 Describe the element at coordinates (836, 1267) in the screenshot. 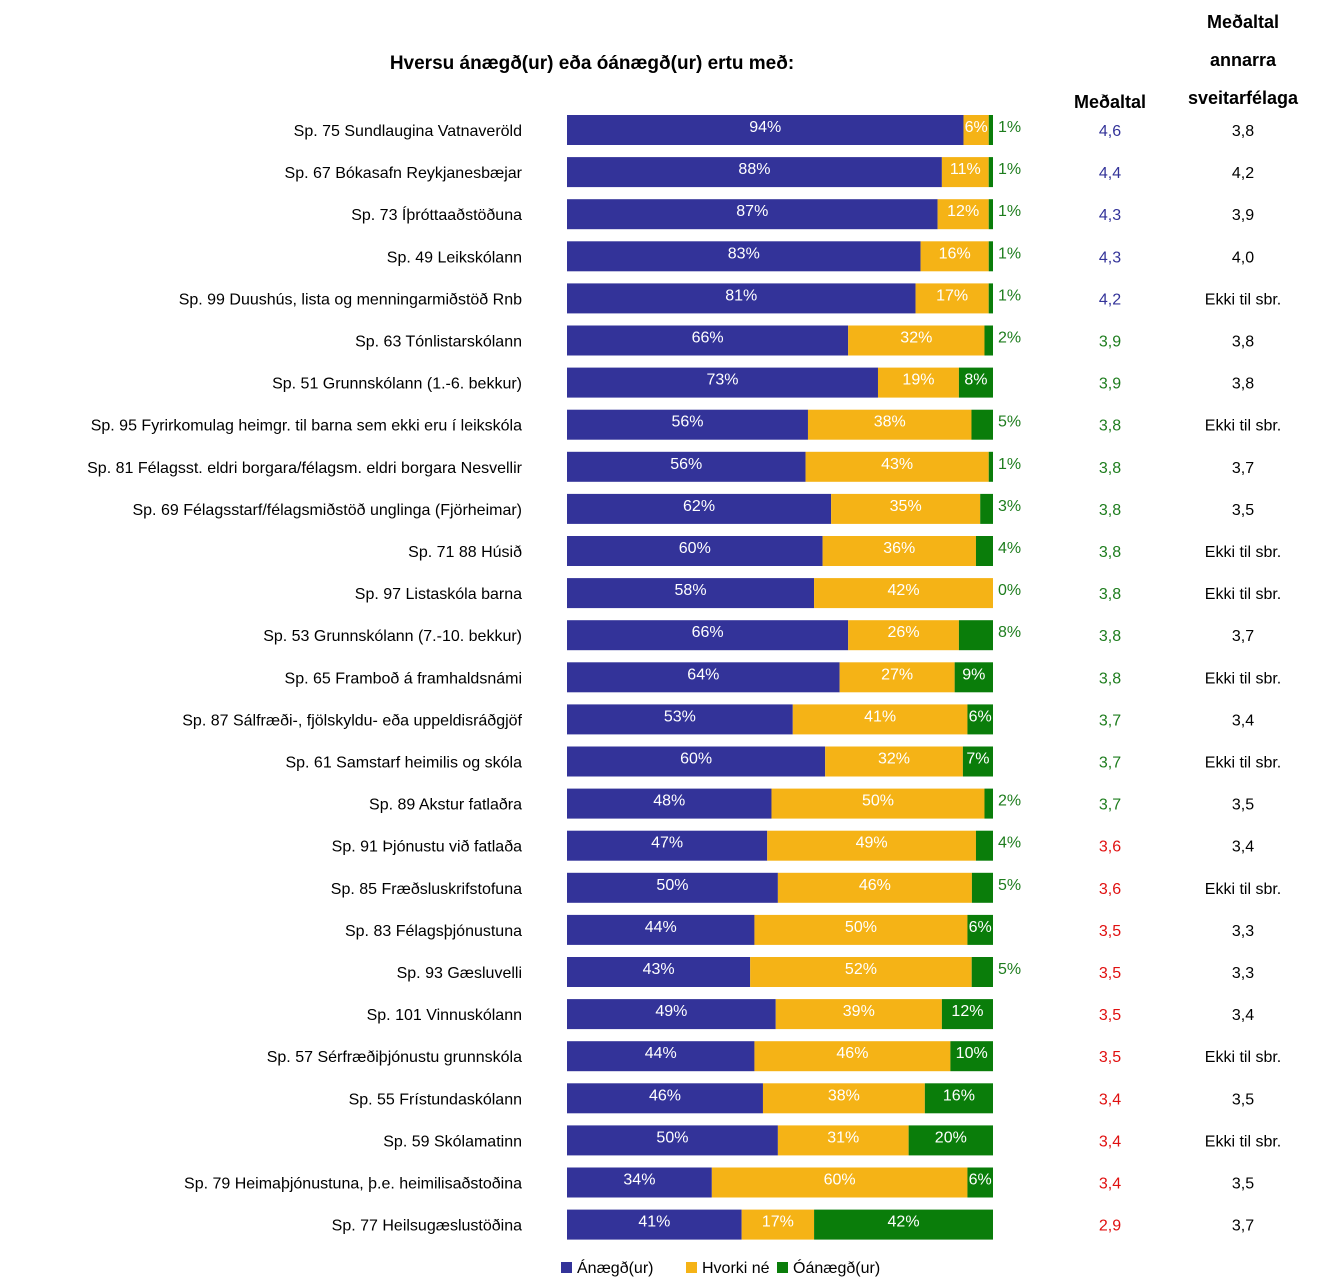

I see `legend-label-dissatisfied: Óánægð(ur)` at that location.